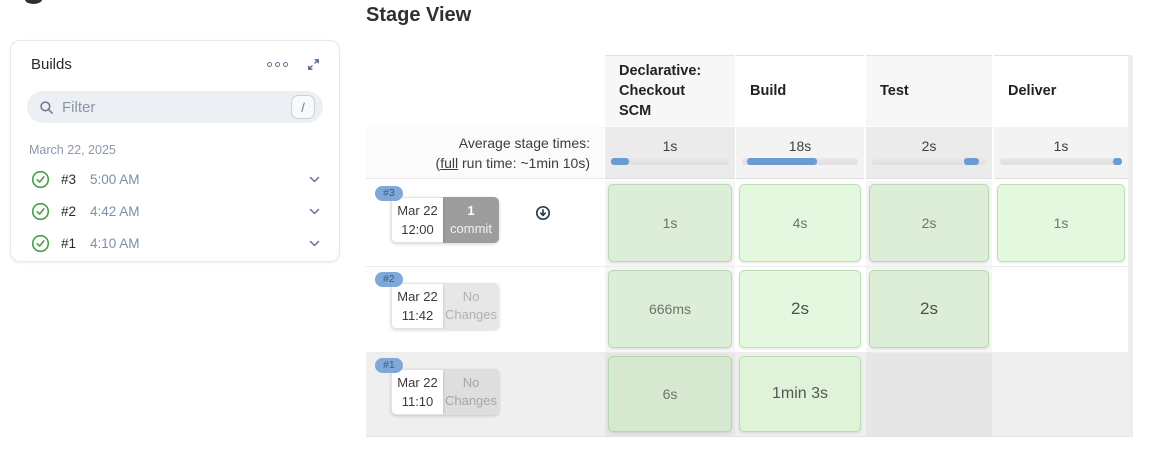 This screenshot has width=1161, height=455. What do you see at coordinates (115, 179) in the screenshot?
I see `build-time: 5:00 AM` at bounding box center [115, 179].